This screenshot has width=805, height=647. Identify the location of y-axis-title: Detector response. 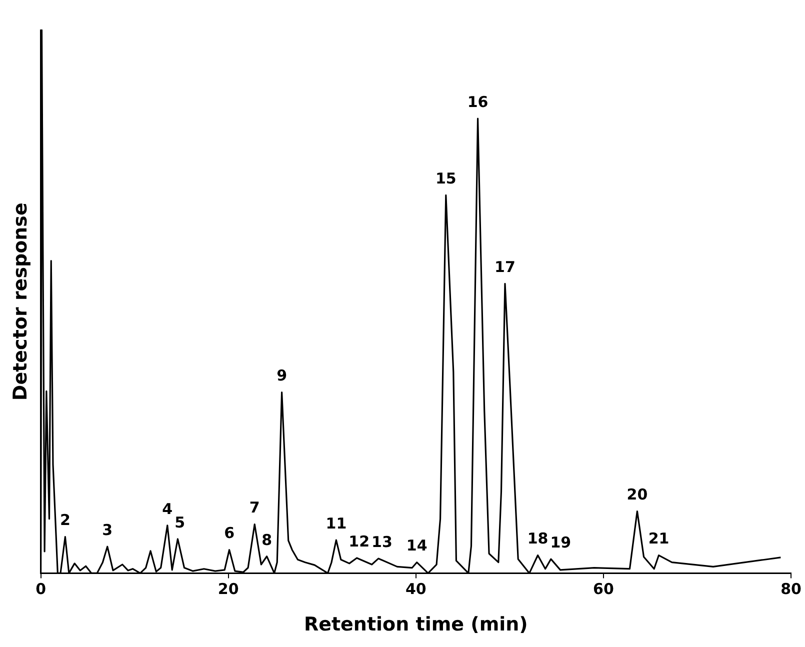
(20, 301).